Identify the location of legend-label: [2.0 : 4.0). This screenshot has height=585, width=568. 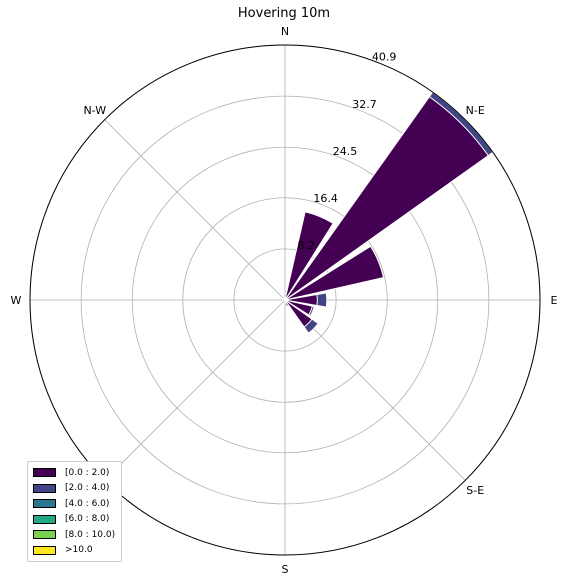
(87, 488).